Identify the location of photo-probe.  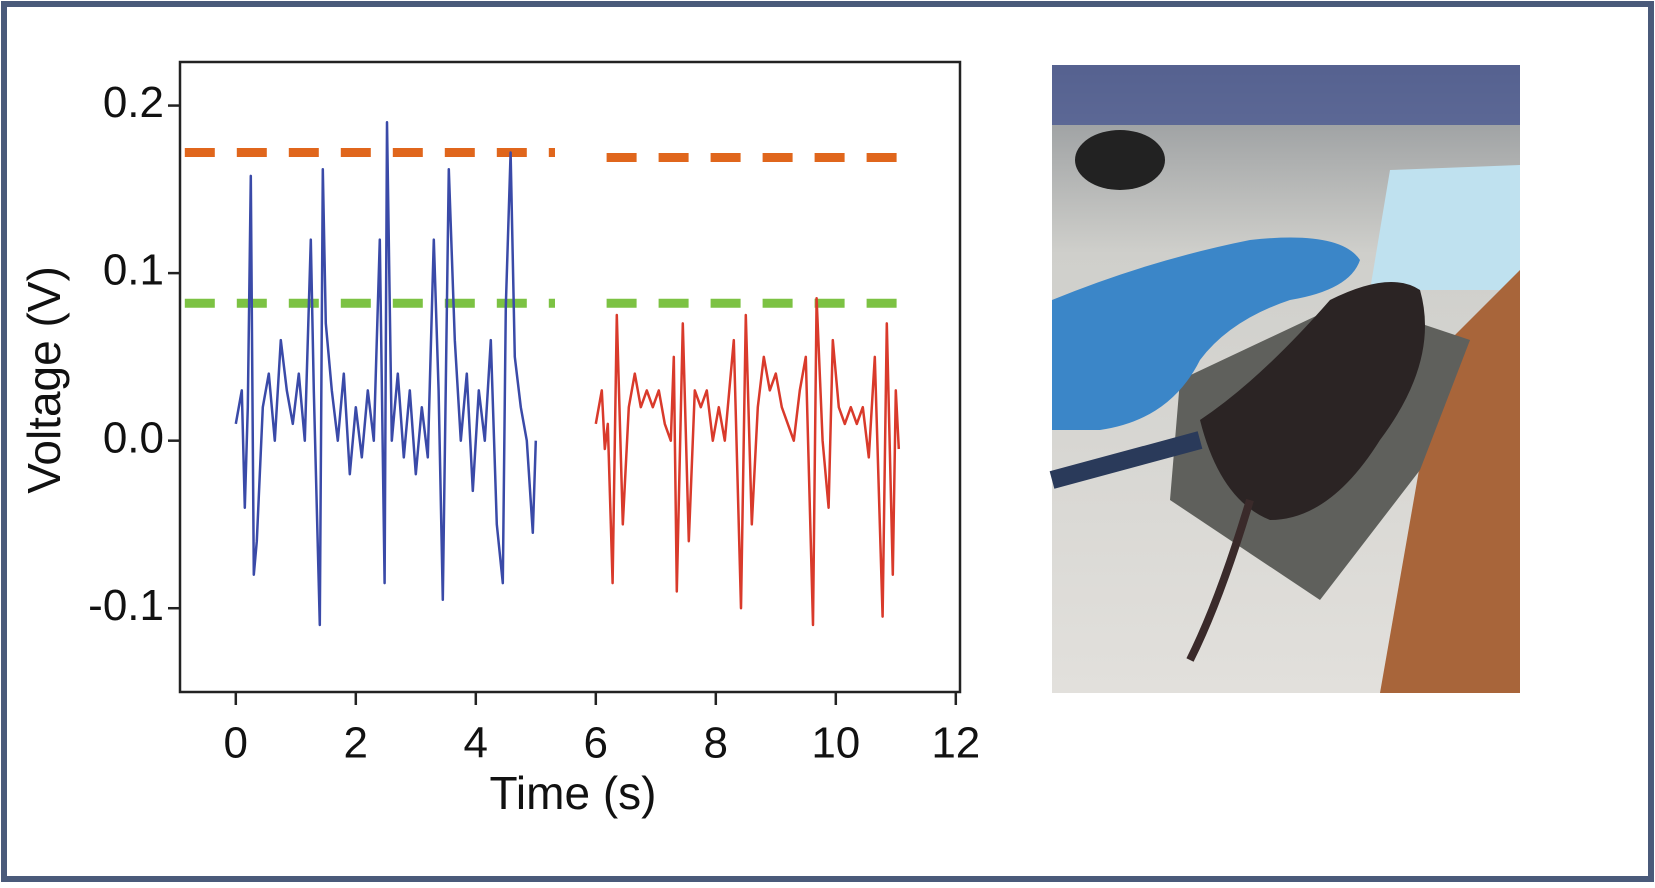
(1126, 460).